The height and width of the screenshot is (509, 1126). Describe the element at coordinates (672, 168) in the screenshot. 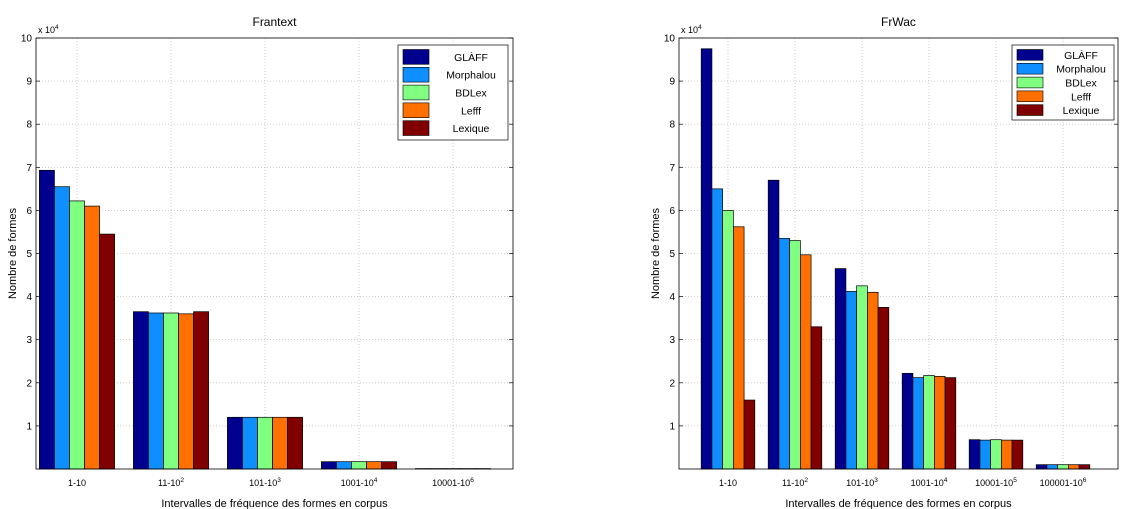

I see `y-tick-label: 7` at that location.